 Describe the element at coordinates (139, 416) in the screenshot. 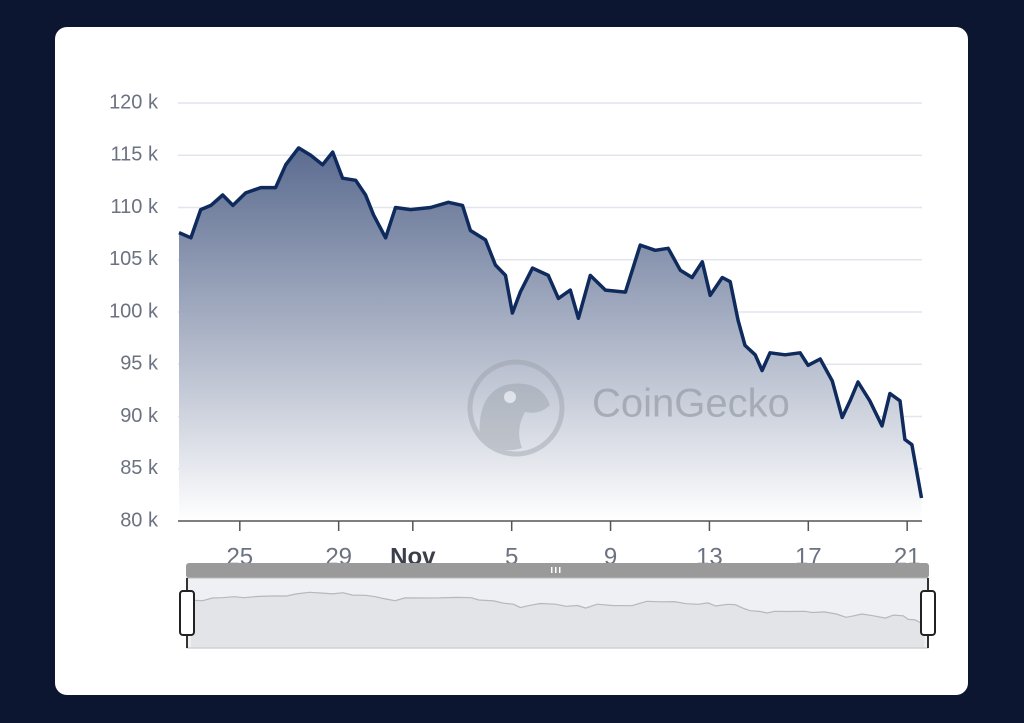

I see `y-tick-label: 90 k` at that location.